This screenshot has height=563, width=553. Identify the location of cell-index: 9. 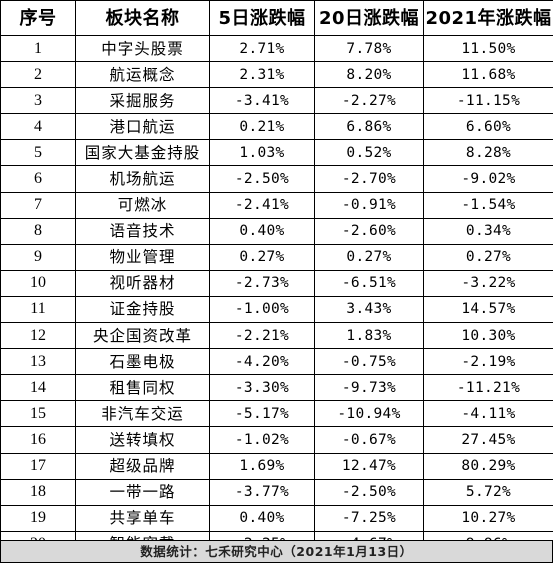
(38, 257).